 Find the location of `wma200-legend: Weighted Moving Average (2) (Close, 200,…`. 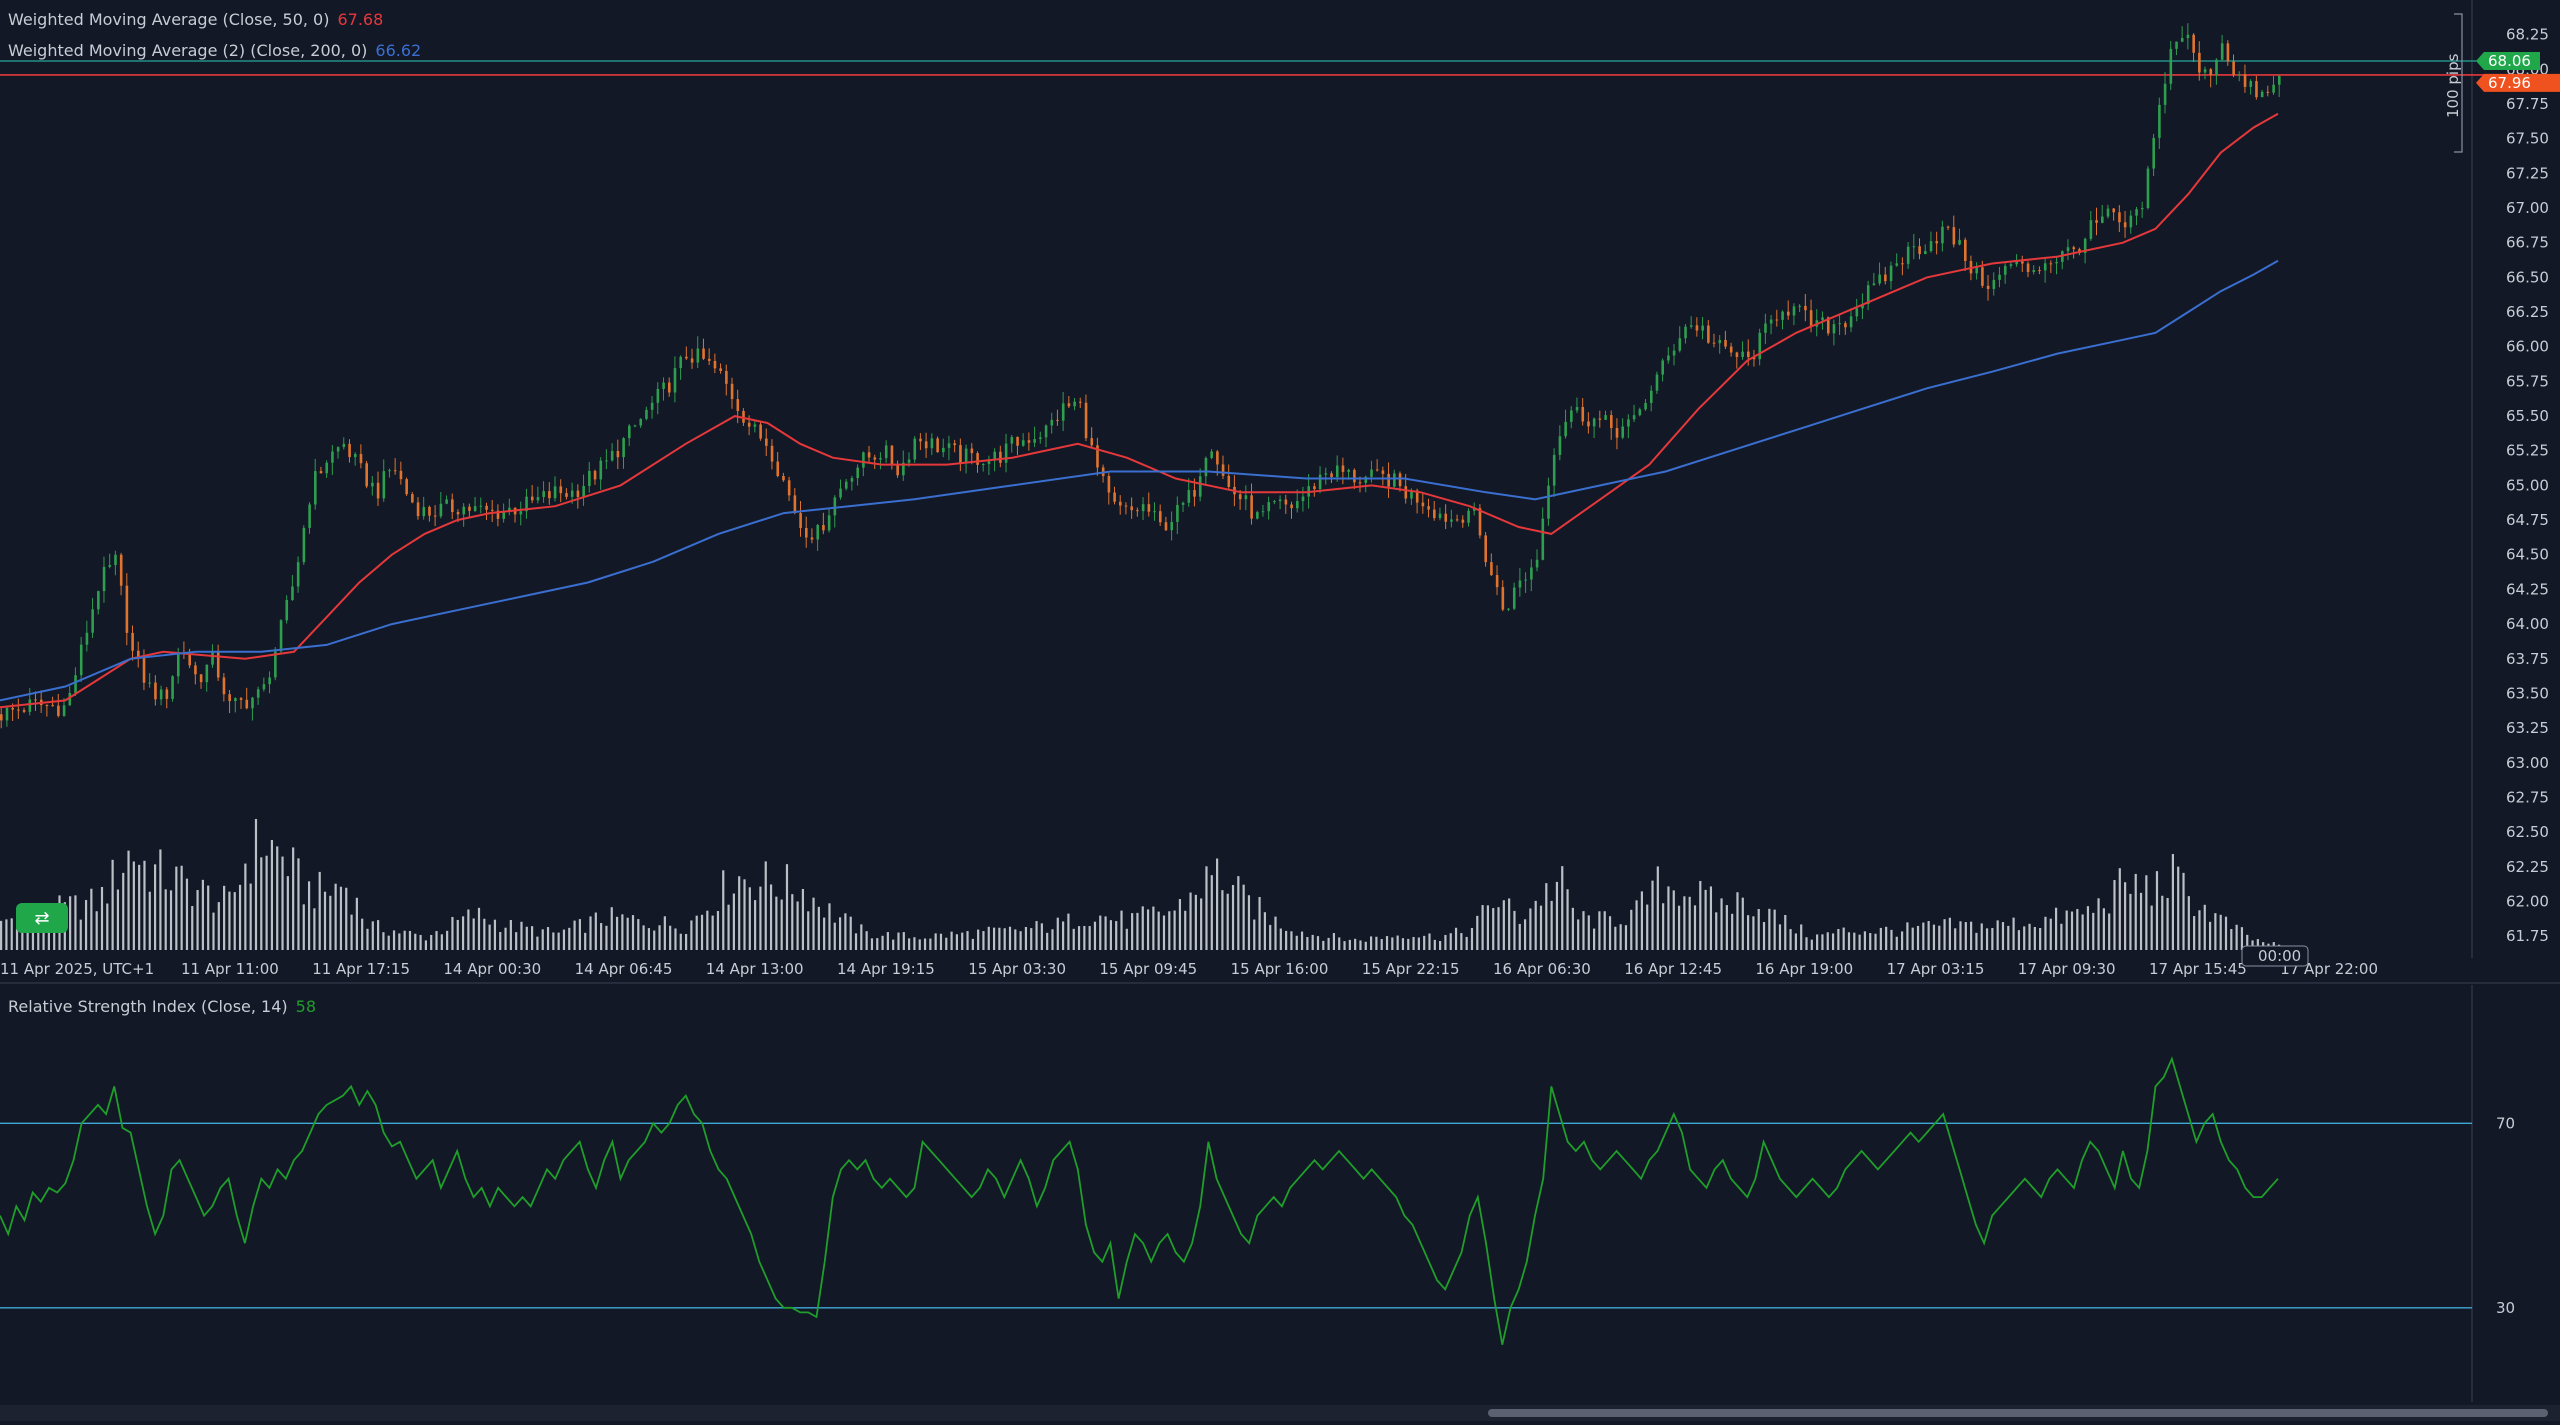

wma200-legend: Weighted Moving Average (2) (Close, 200,… is located at coordinates (214, 50).